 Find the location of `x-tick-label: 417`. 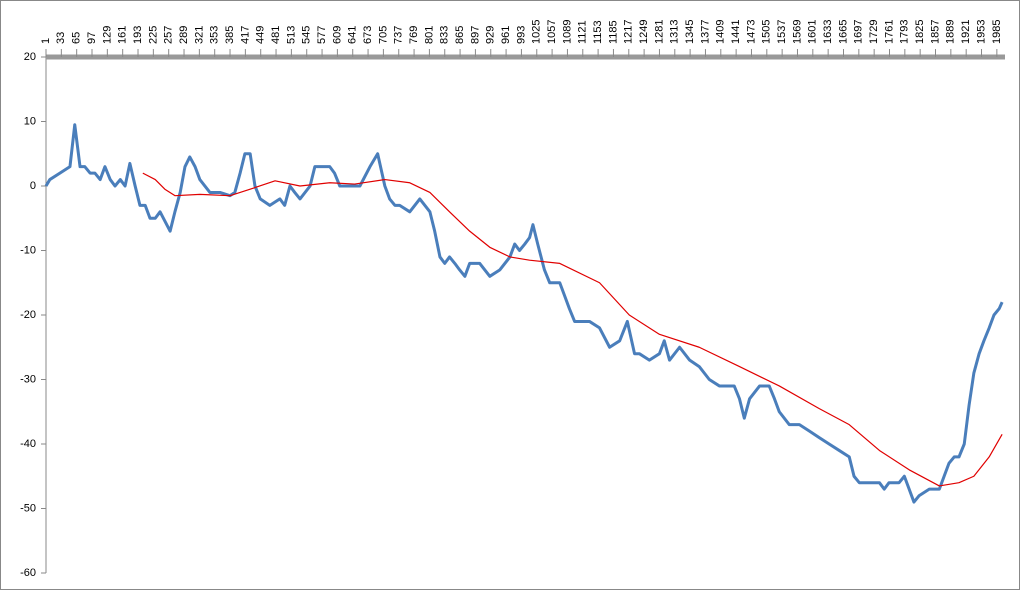

x-tick-label: 417 is located at coordinates (245, 35).